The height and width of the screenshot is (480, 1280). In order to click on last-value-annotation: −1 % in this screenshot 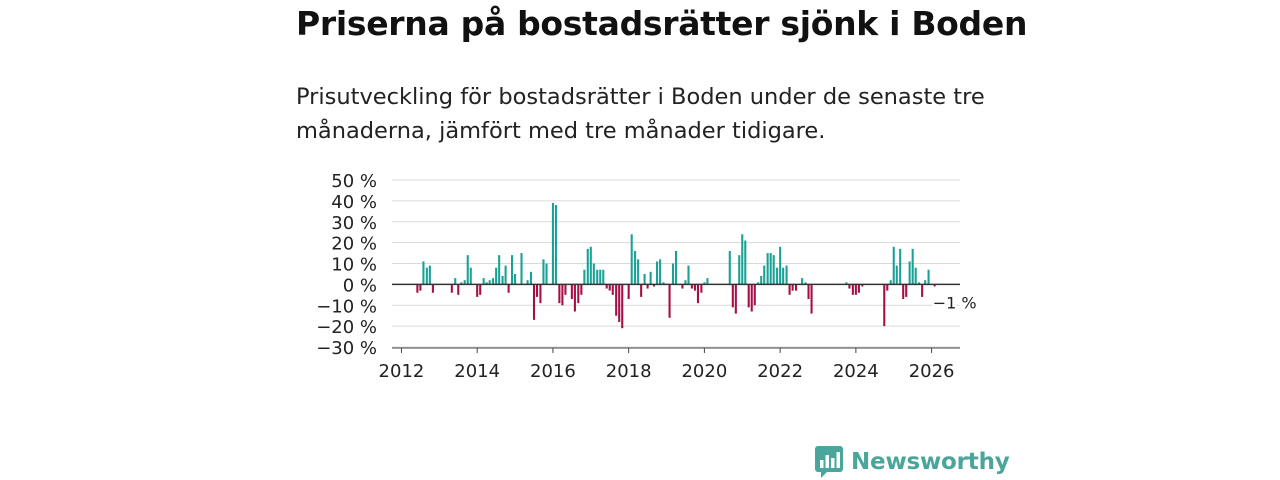, I will do `click(955, 302)`.